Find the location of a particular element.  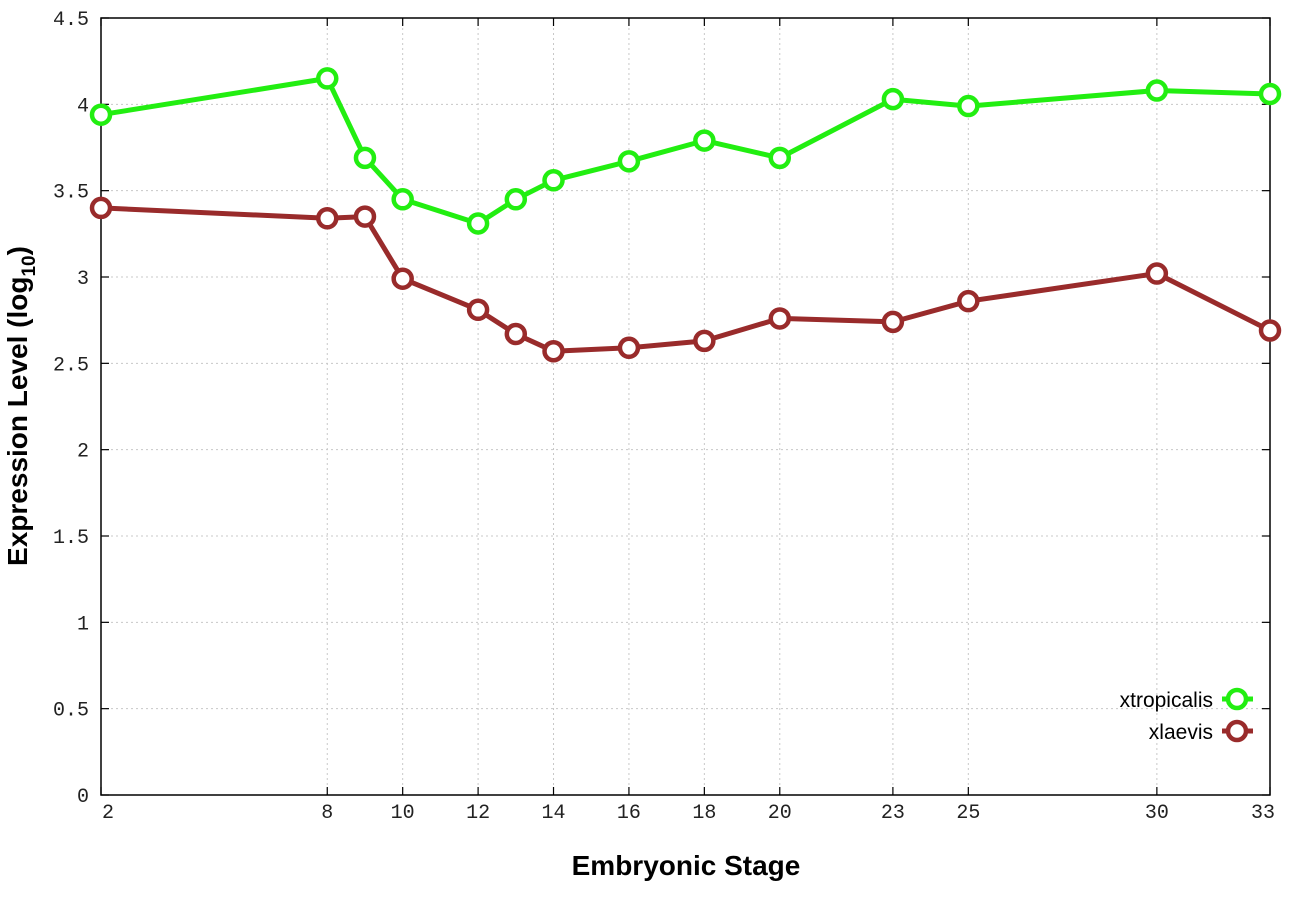

x-tick-label: 20 is located at coordinates (780, 813).